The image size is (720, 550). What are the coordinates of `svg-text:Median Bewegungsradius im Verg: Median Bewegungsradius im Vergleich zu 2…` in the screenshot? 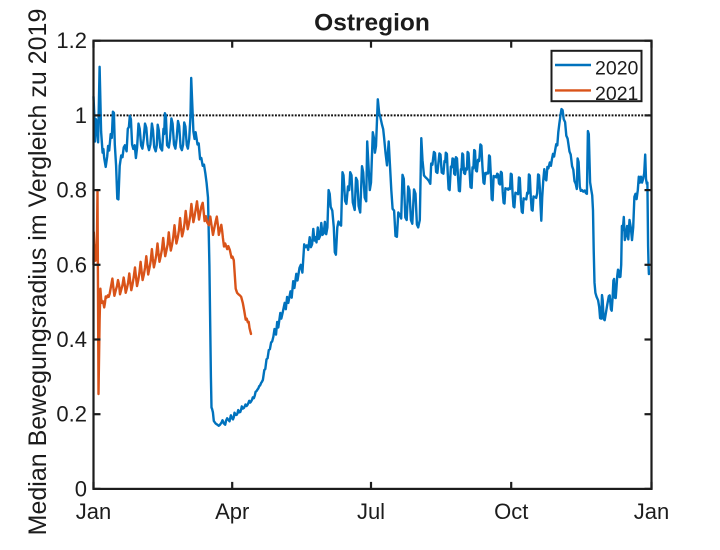 It's located at (38, 272).